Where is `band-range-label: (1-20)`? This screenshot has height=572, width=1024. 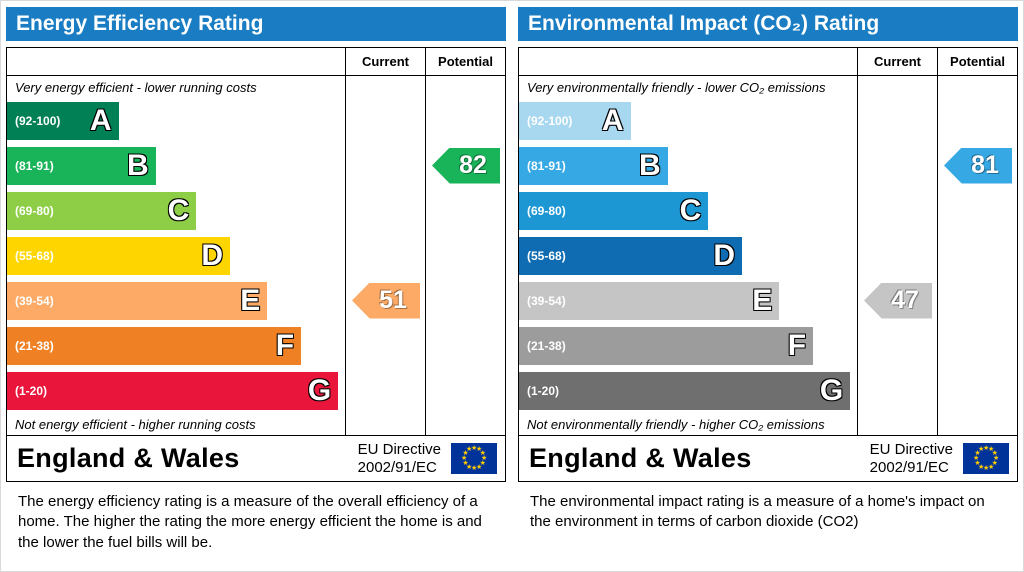 band-range-label: (1-20) is located at coordinates (543, 390).